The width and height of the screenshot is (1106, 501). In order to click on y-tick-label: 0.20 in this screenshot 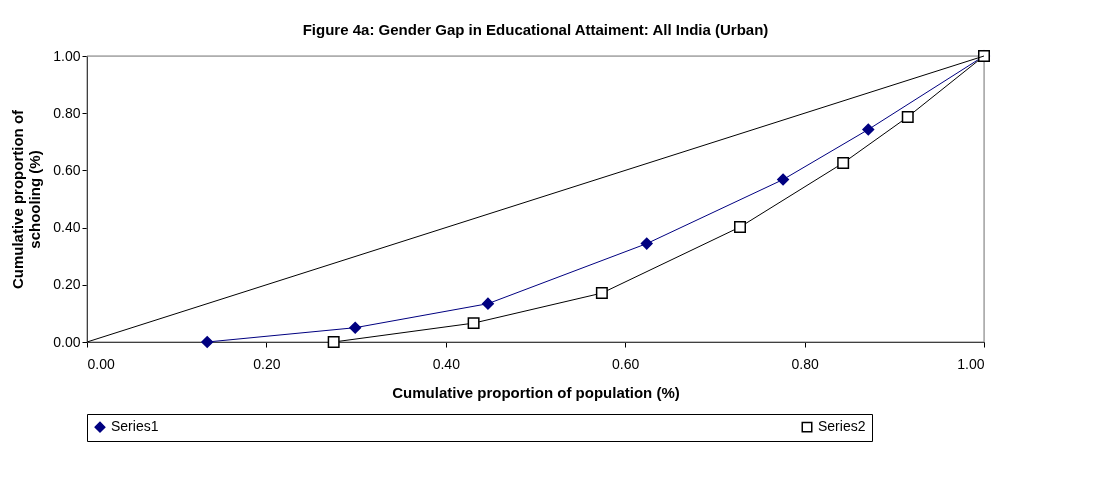, I will do `click(67, 284)`.